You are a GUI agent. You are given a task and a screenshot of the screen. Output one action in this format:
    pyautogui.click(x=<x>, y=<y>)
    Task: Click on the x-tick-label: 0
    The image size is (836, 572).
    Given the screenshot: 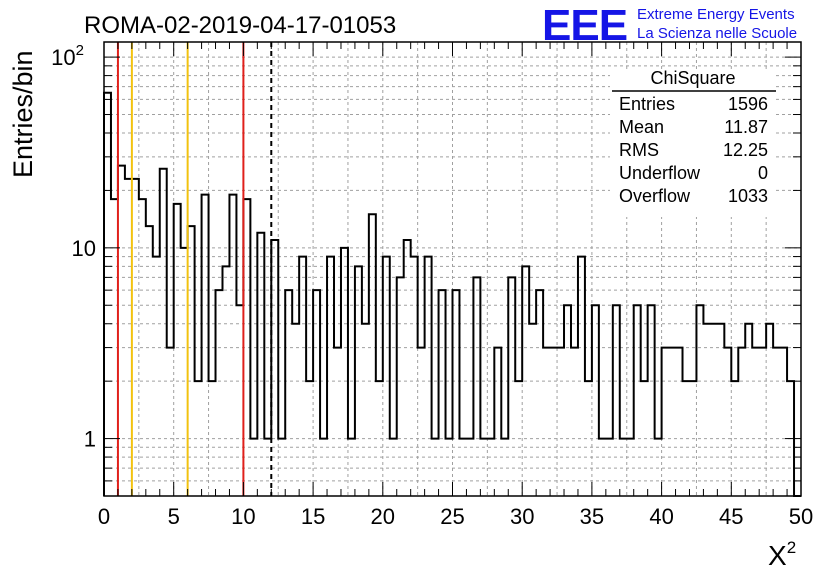 What is the action you would take?
    pyautogui.click(x=104, y=516)
    